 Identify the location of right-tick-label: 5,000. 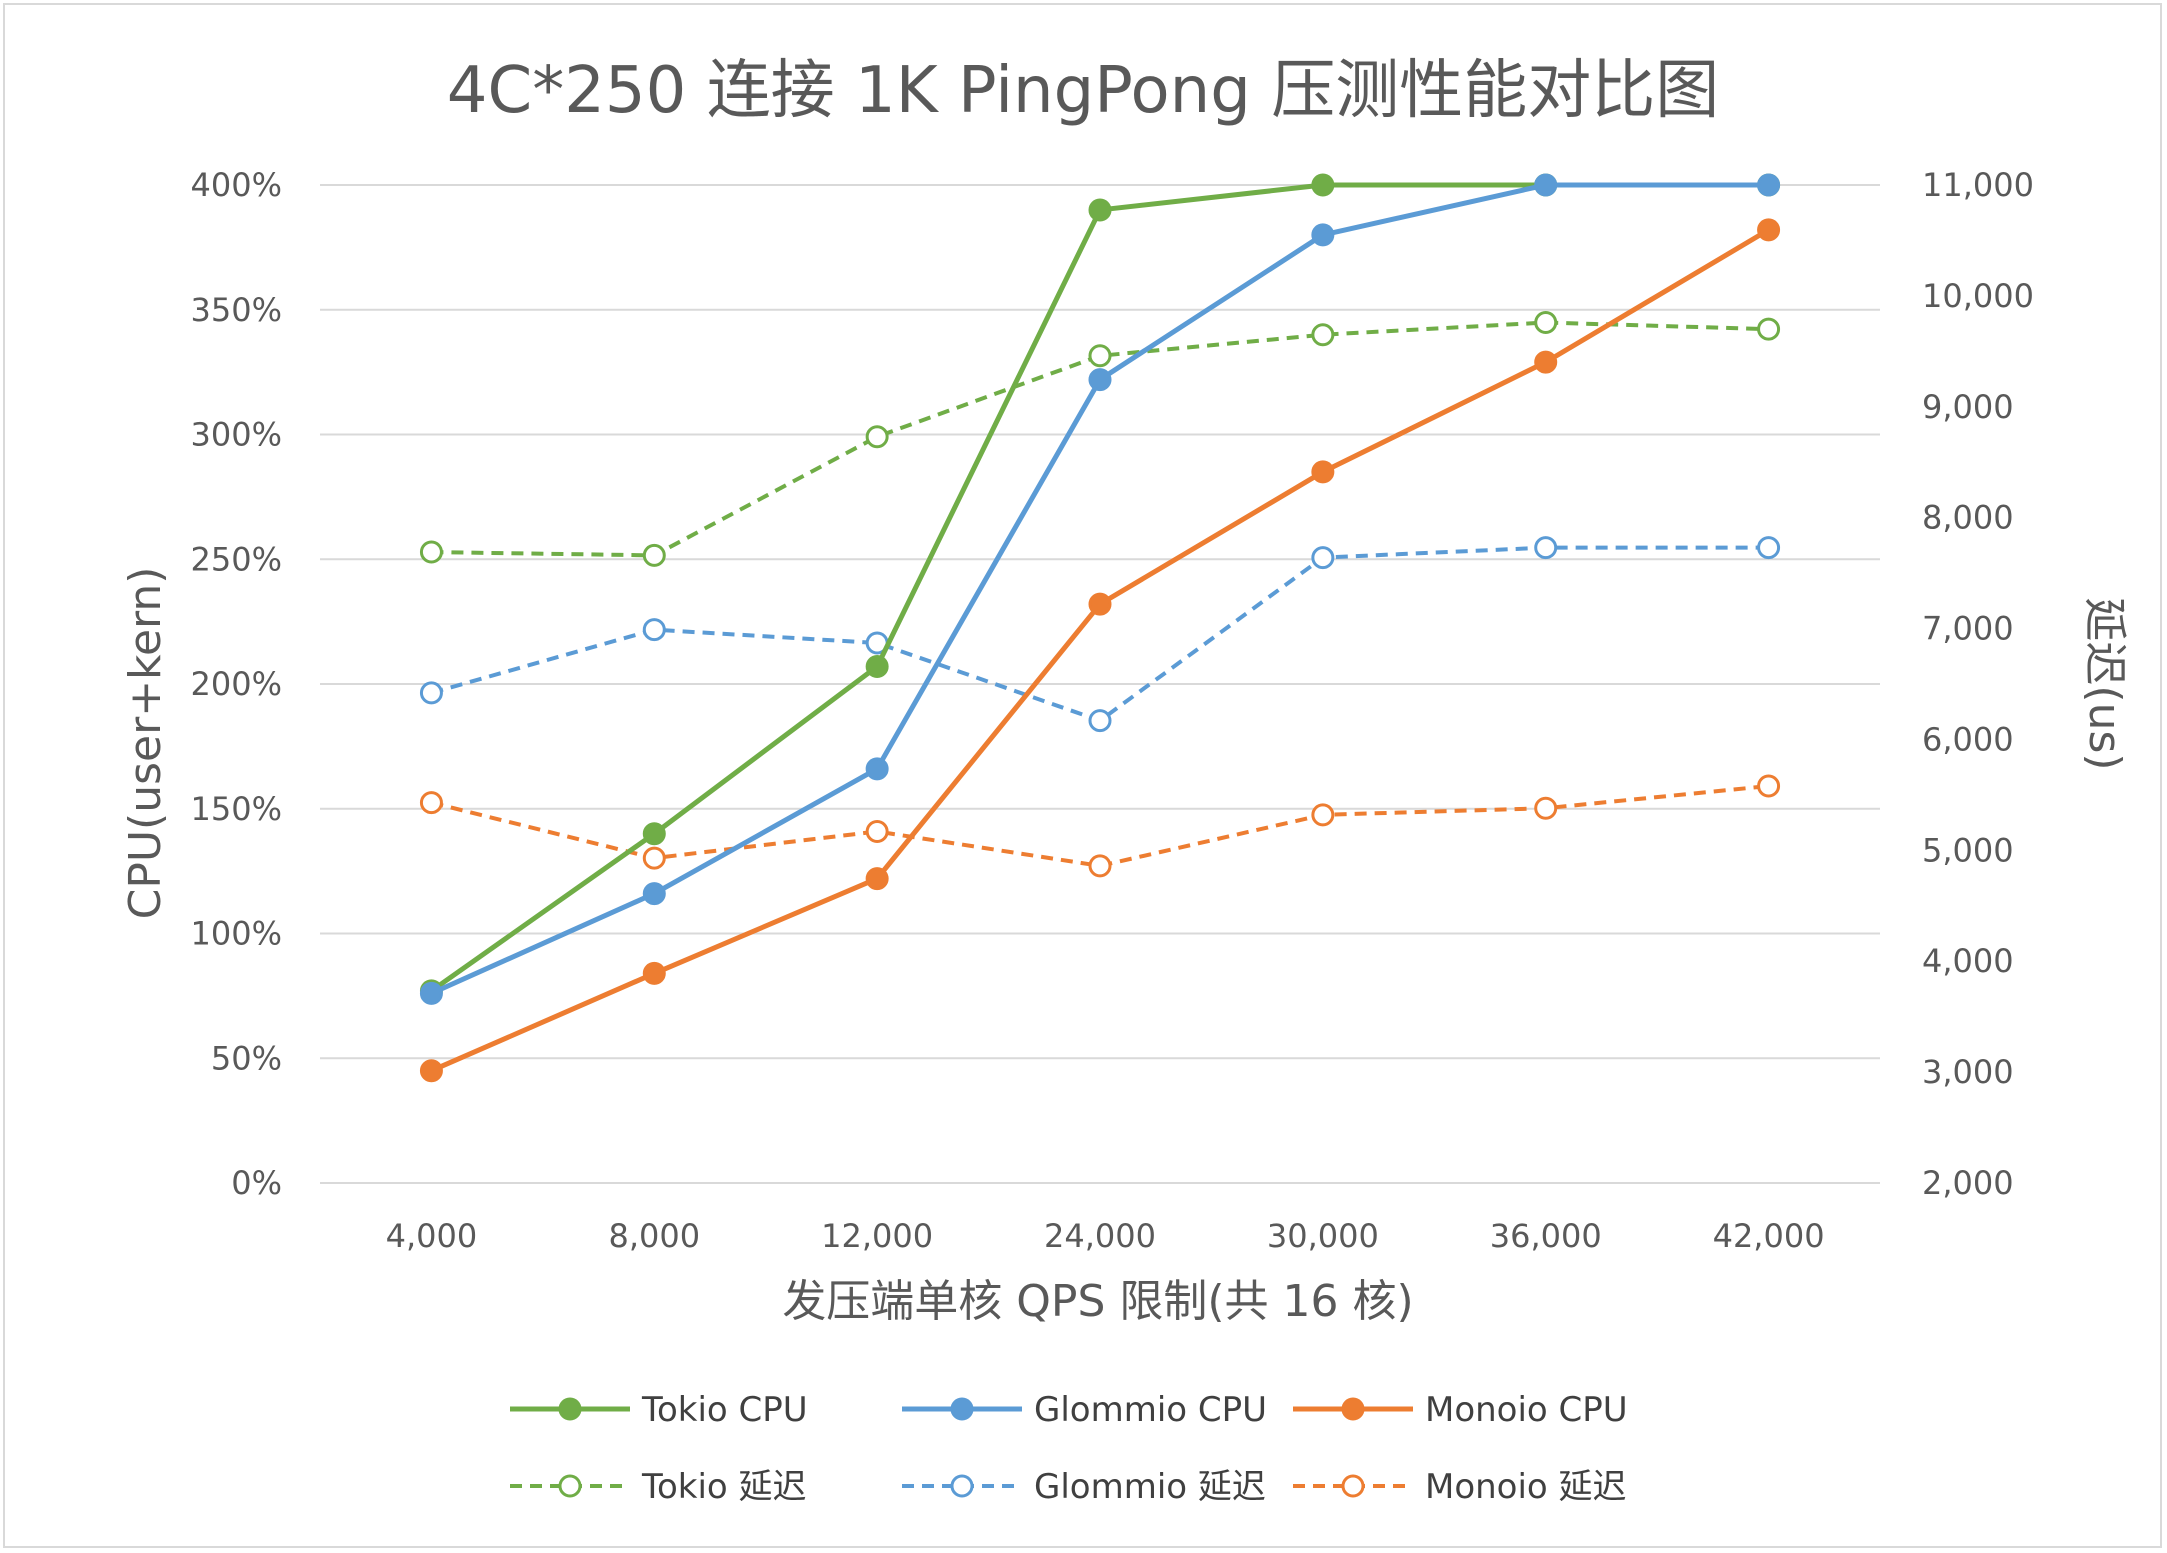
(1968, 850).